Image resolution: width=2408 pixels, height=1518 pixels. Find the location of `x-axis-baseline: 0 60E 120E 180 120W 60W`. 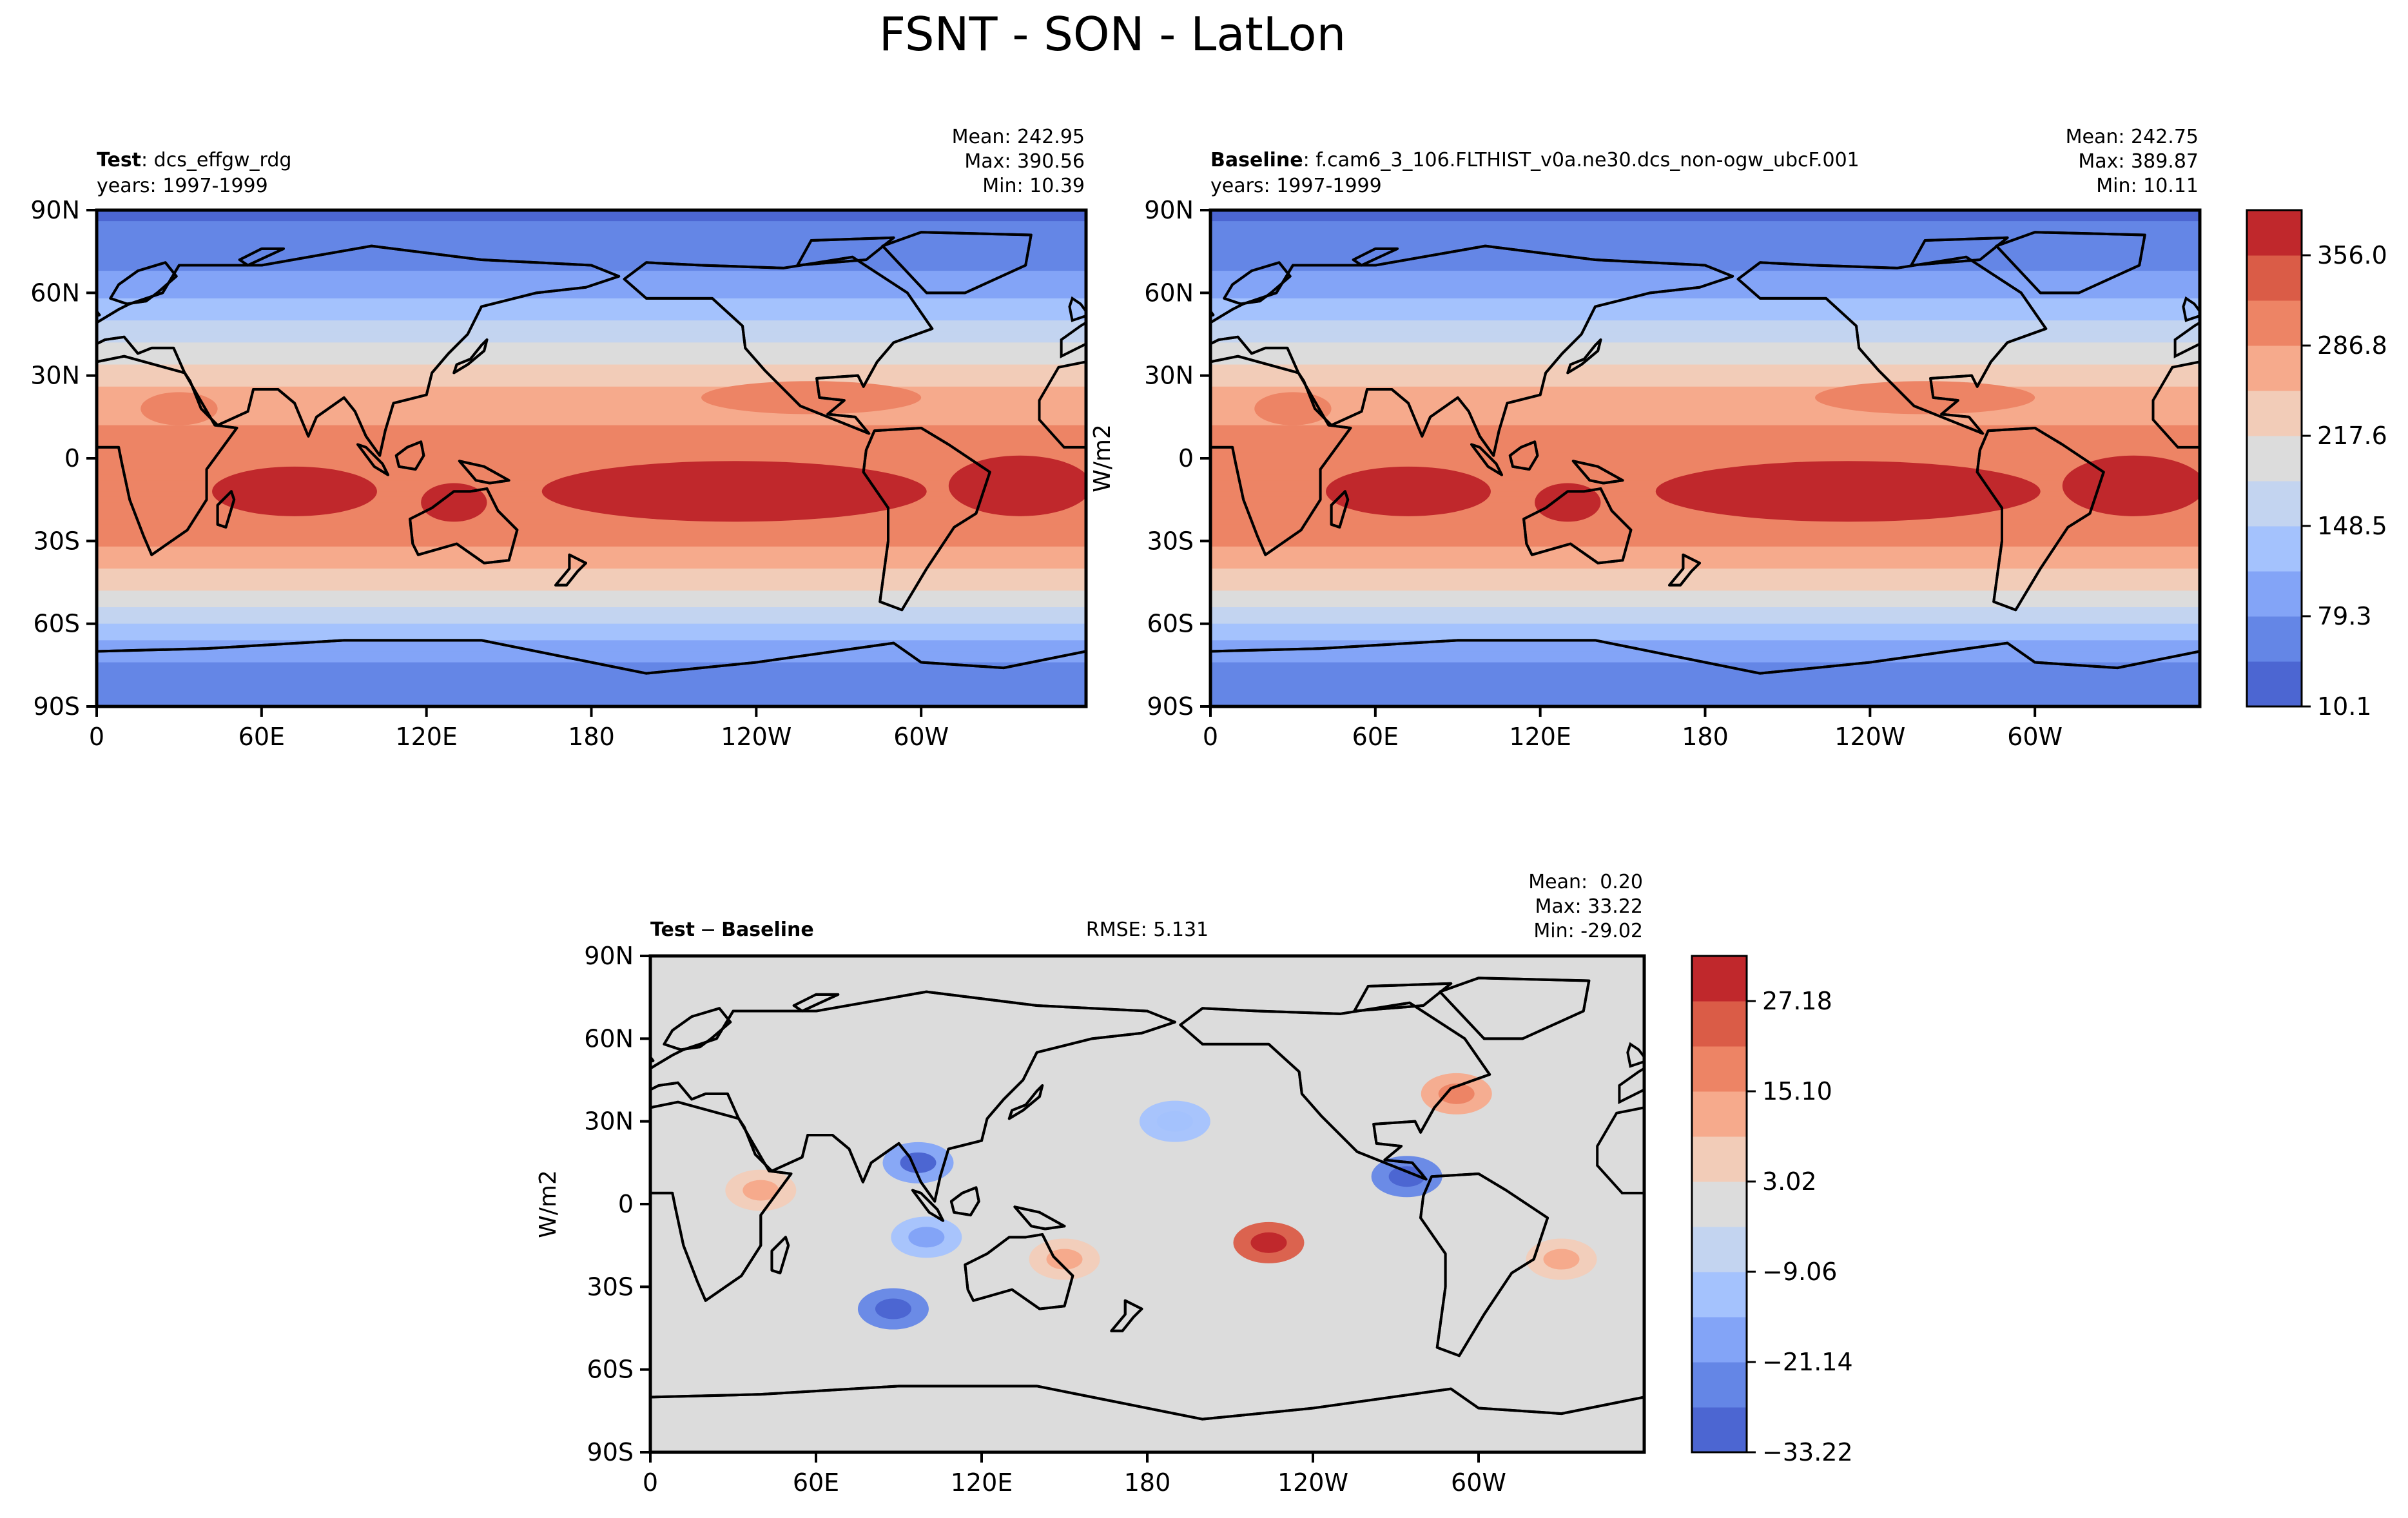

x-axis-baseline: 0 60E 120E 180 120W 60W is located at coordinates (1633, 728).